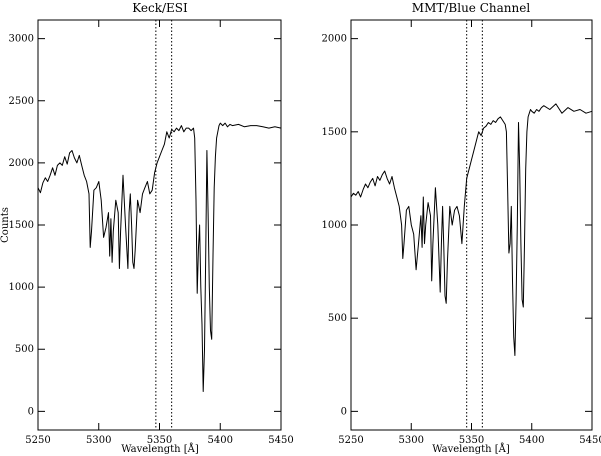  I want to click on y-tick-label: 3000, so click(21, 39).